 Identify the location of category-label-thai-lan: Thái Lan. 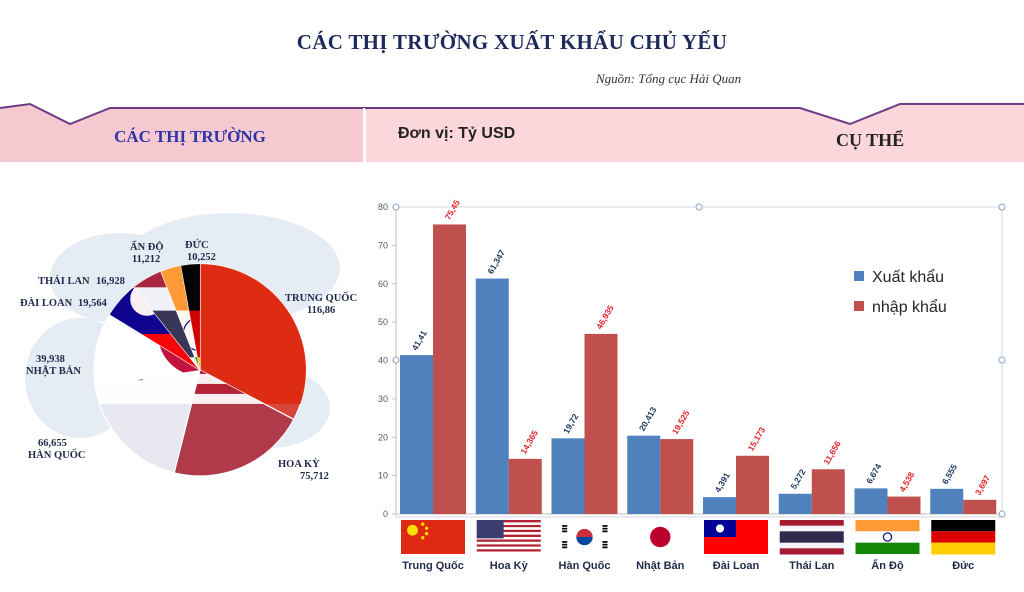
(812, 566).